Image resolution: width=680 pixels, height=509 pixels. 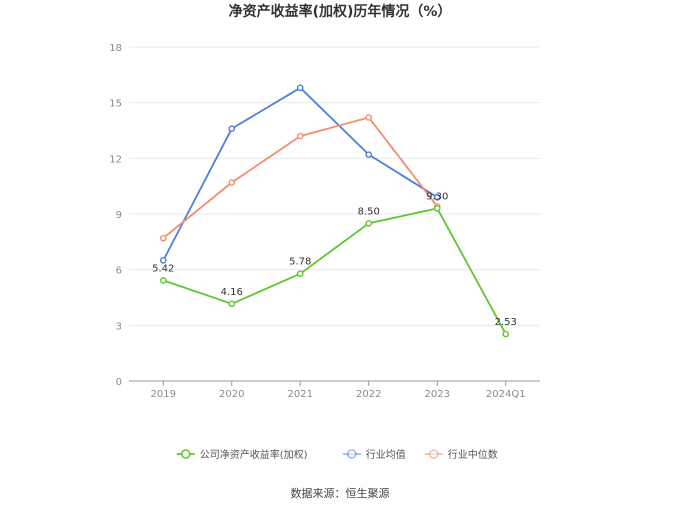 What do you see at coordinates (119, 326) in the screenshot?
I see `y-tick-label: 3` at bounding box center [119, 326].